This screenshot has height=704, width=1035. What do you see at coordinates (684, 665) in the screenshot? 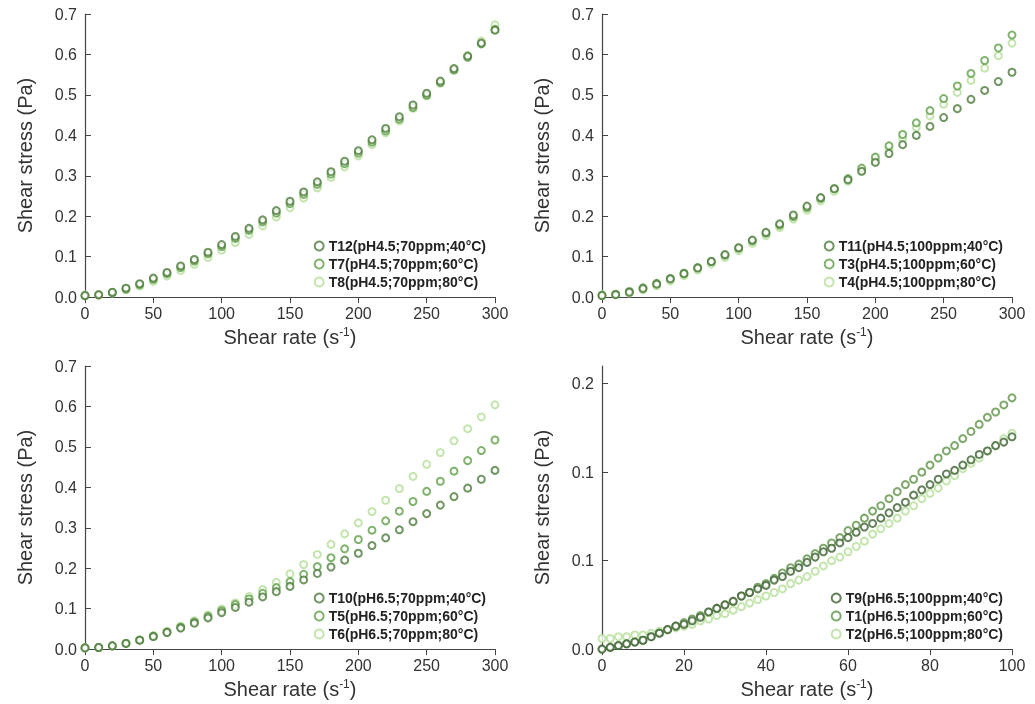
I see `x-tick-label: 20` at bounding box center [684, 665].